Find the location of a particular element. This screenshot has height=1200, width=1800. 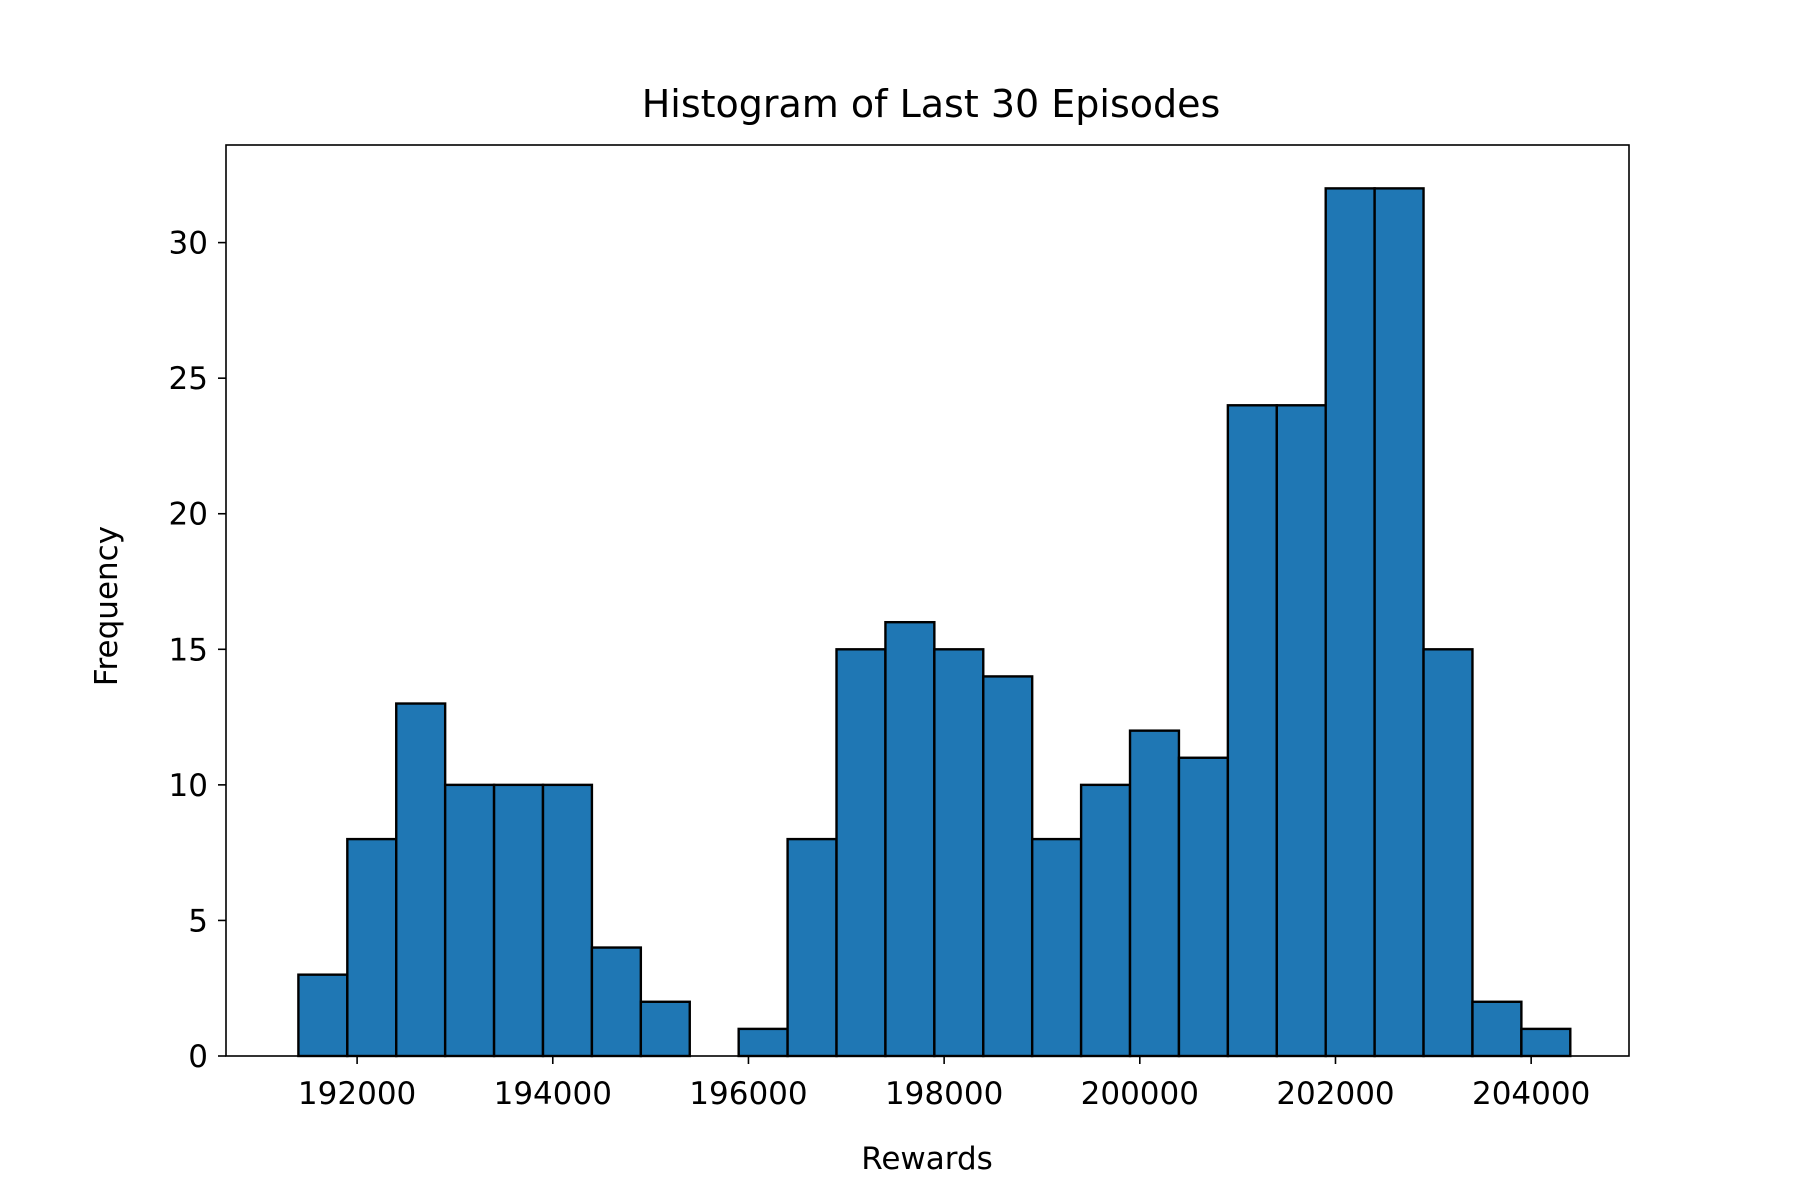

y-tick-label: 25 is located at coordinates (188, 379).